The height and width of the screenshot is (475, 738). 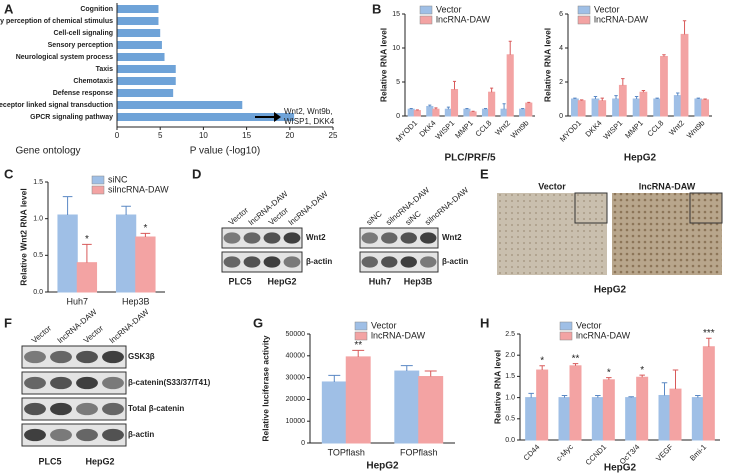 What do you see at coordinates (561, 14) in the screenshot?
I see `y-tick-label: 6` at bounding box center [561, 14].